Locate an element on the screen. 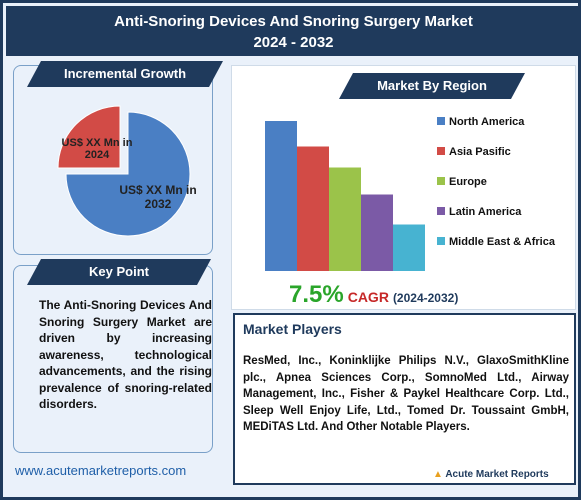 The image size is (581, 500). website-link: www.acutemarketreports.com is located at coordinates (101, 470).